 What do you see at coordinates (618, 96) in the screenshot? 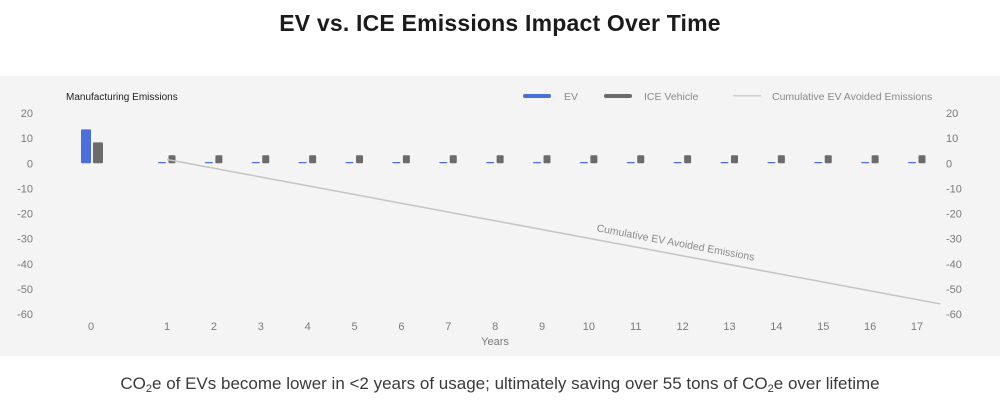
I see `legend-swatch-ice` at bounding box center [618, 96].